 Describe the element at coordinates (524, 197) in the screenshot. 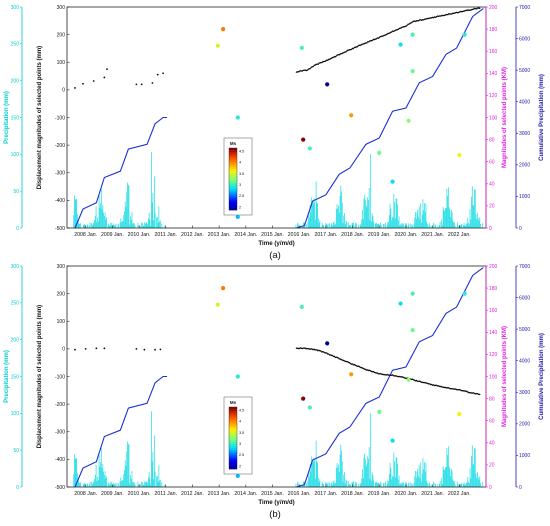

I see `cumulative-tick-label: 1000` at that location.